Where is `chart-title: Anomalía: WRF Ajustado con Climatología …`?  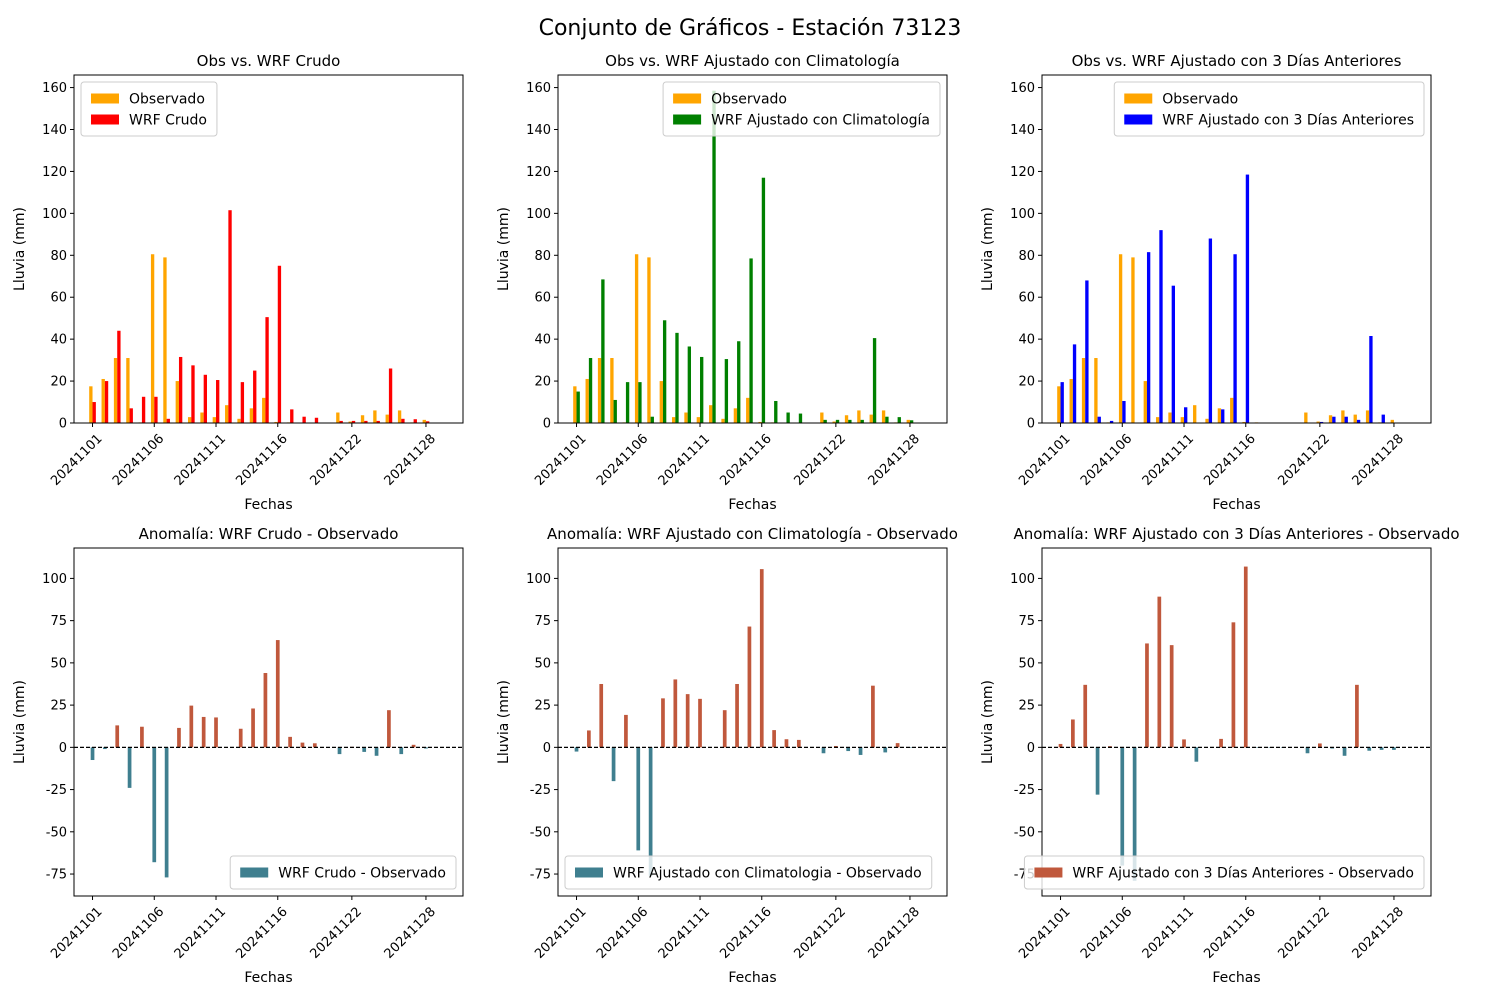 chart-title: Anomalía: WRF Ajustado con Climatología … is located at coordinates (752, 534).